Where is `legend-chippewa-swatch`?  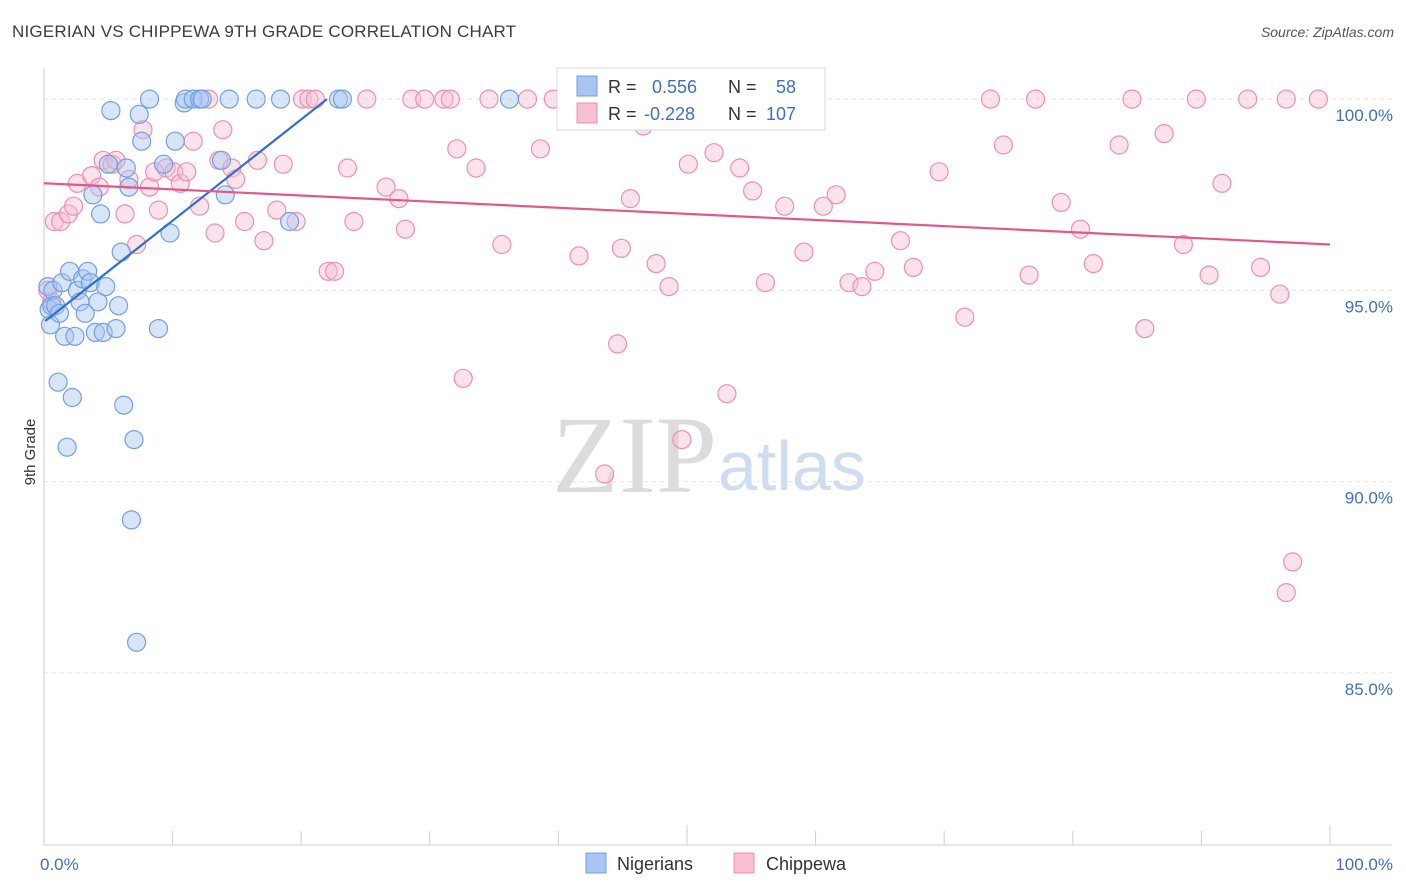
legend-chippewa-swatch is located at coordinates (744, 863).